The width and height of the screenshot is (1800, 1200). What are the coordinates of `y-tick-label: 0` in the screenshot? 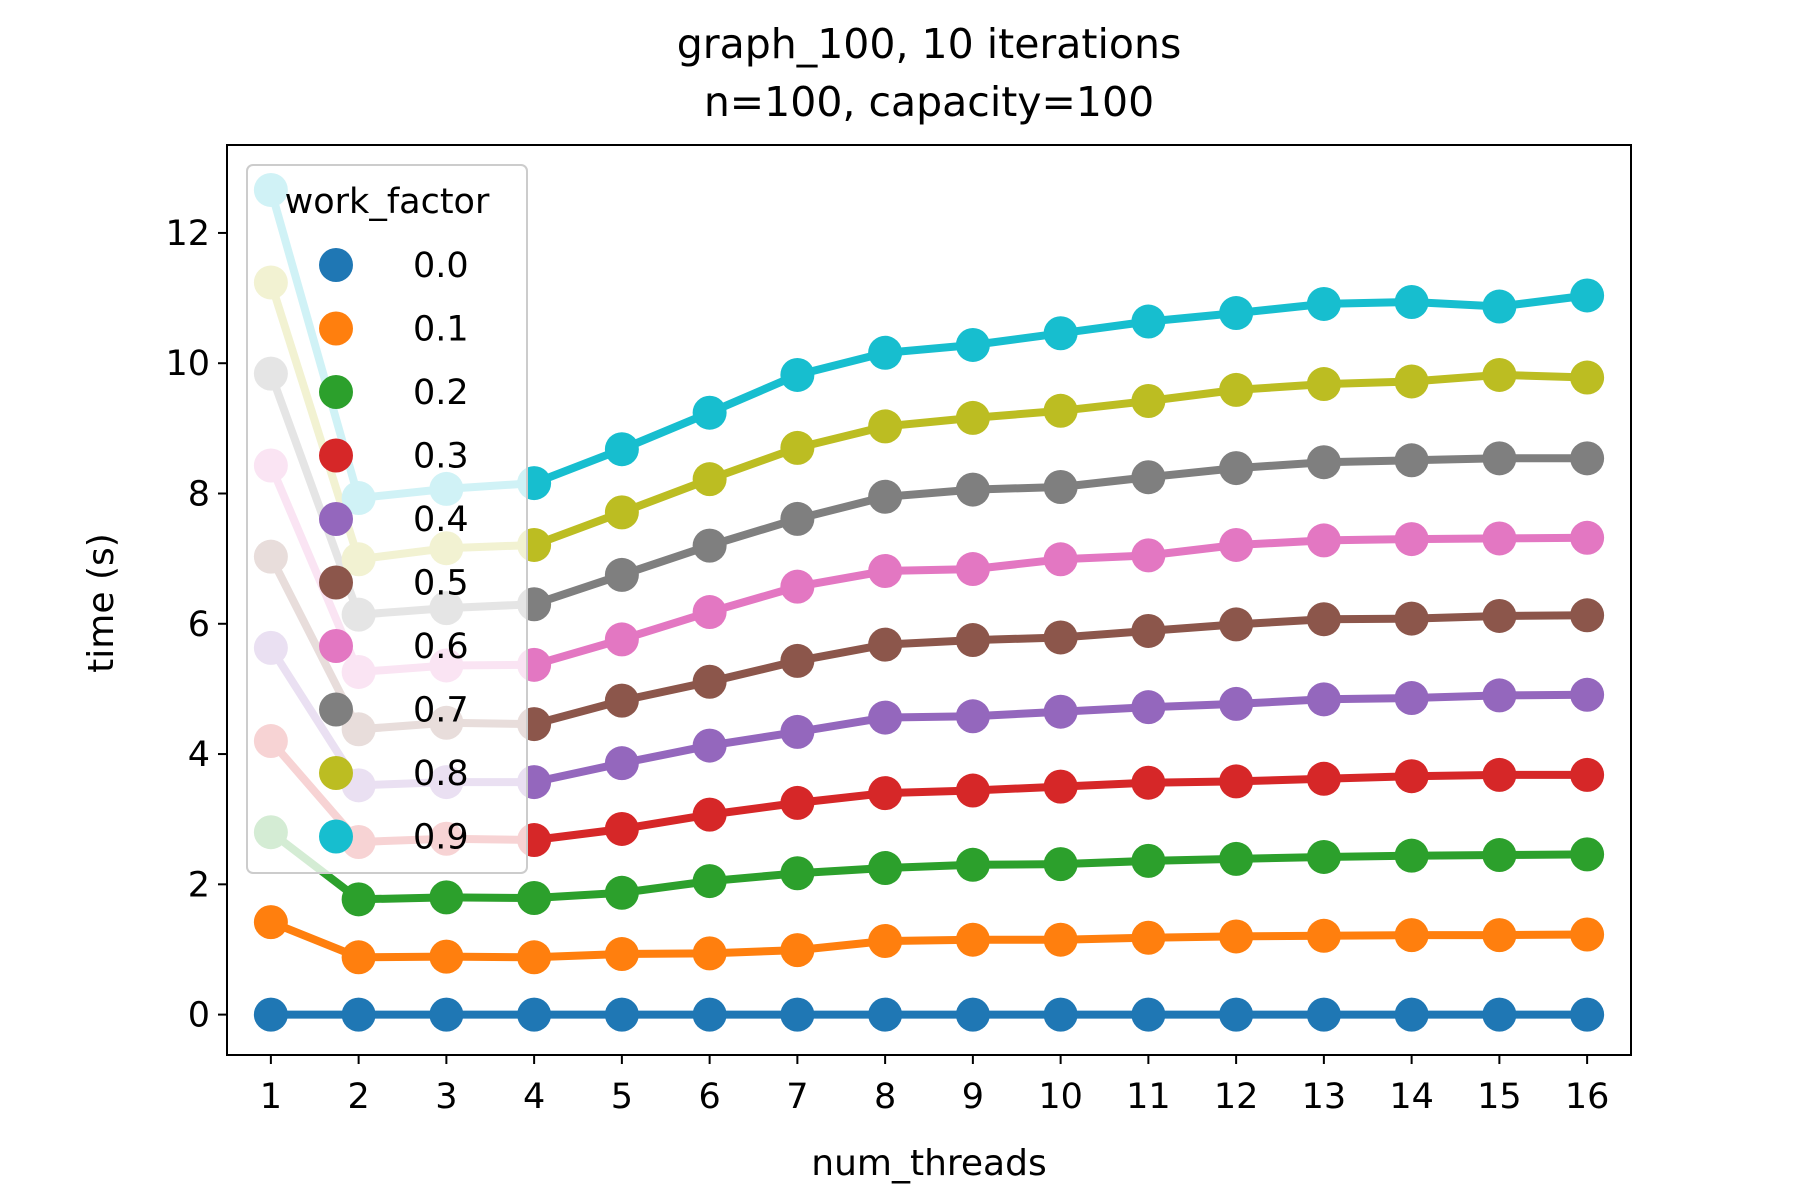 It's located at (199, 1016).